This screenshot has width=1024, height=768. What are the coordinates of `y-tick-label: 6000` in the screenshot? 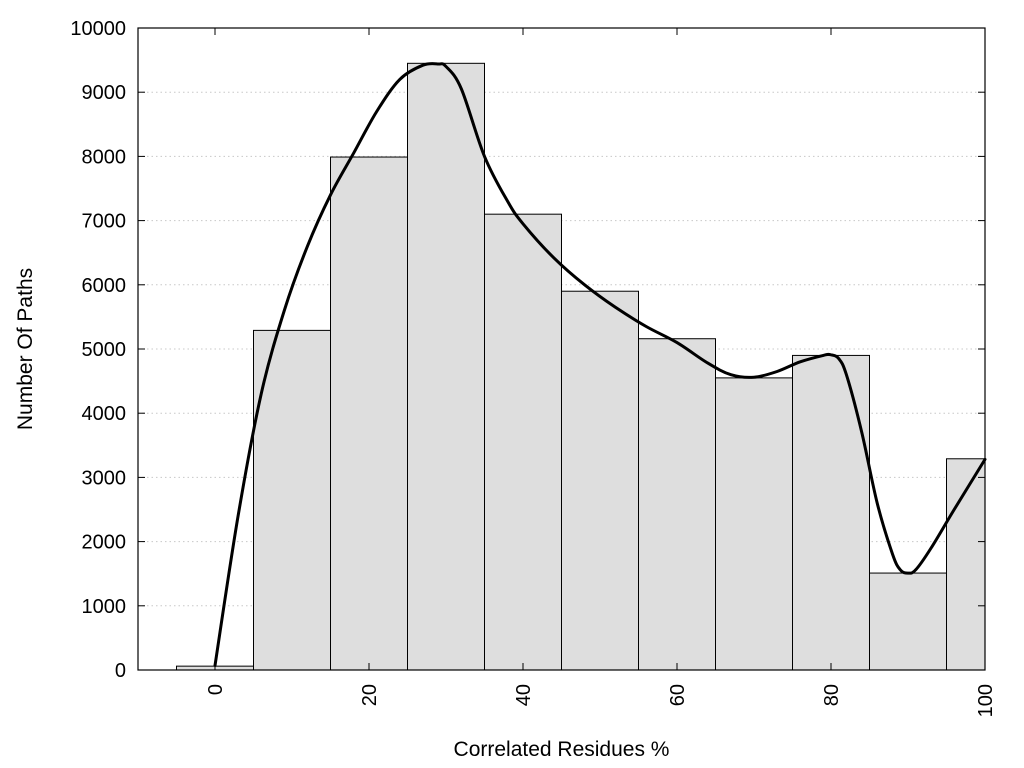 It's located at (104, 286).